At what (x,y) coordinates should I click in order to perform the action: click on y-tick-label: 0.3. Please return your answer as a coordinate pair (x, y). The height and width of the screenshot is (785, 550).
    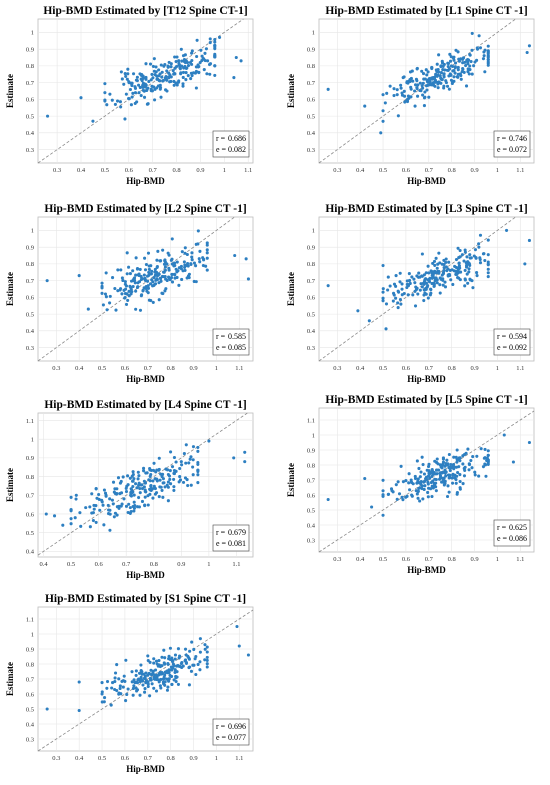
    Looking at the image, I should click on (30, 150).